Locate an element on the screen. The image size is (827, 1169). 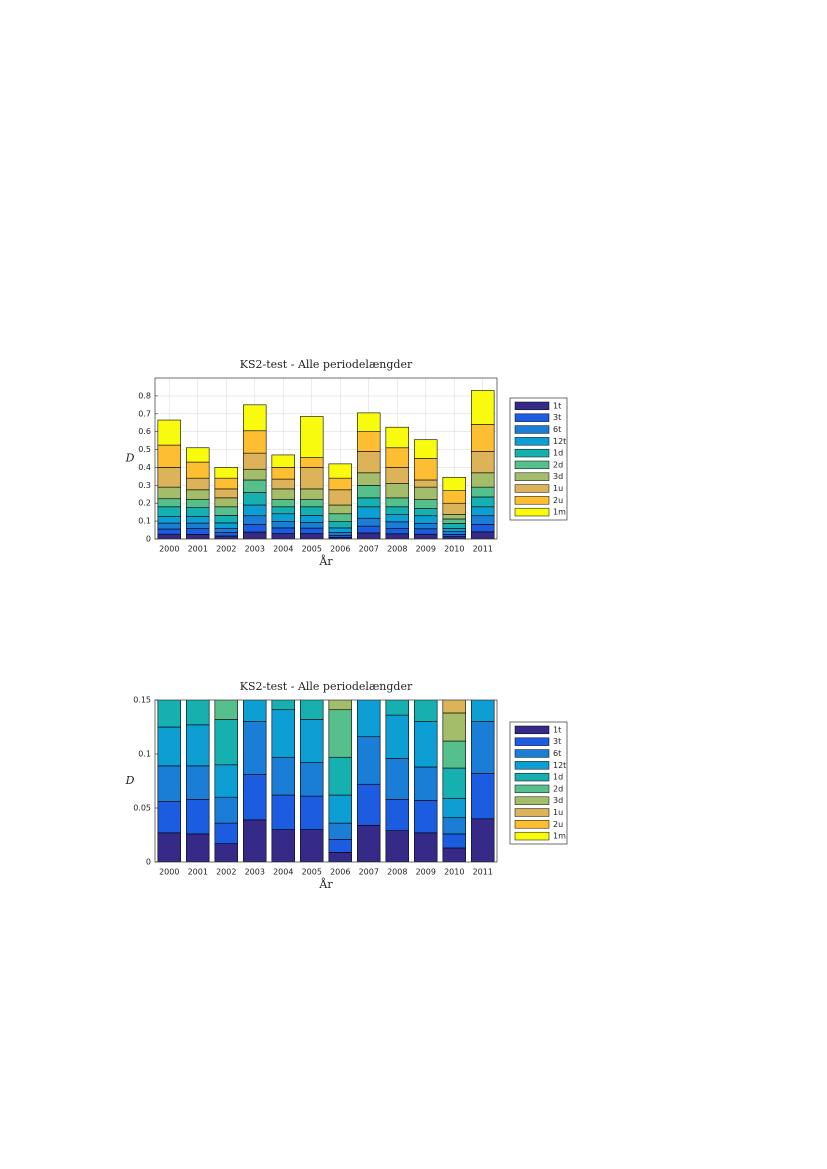
x-tick-label: 2007 is located at coordinates (369, 549).